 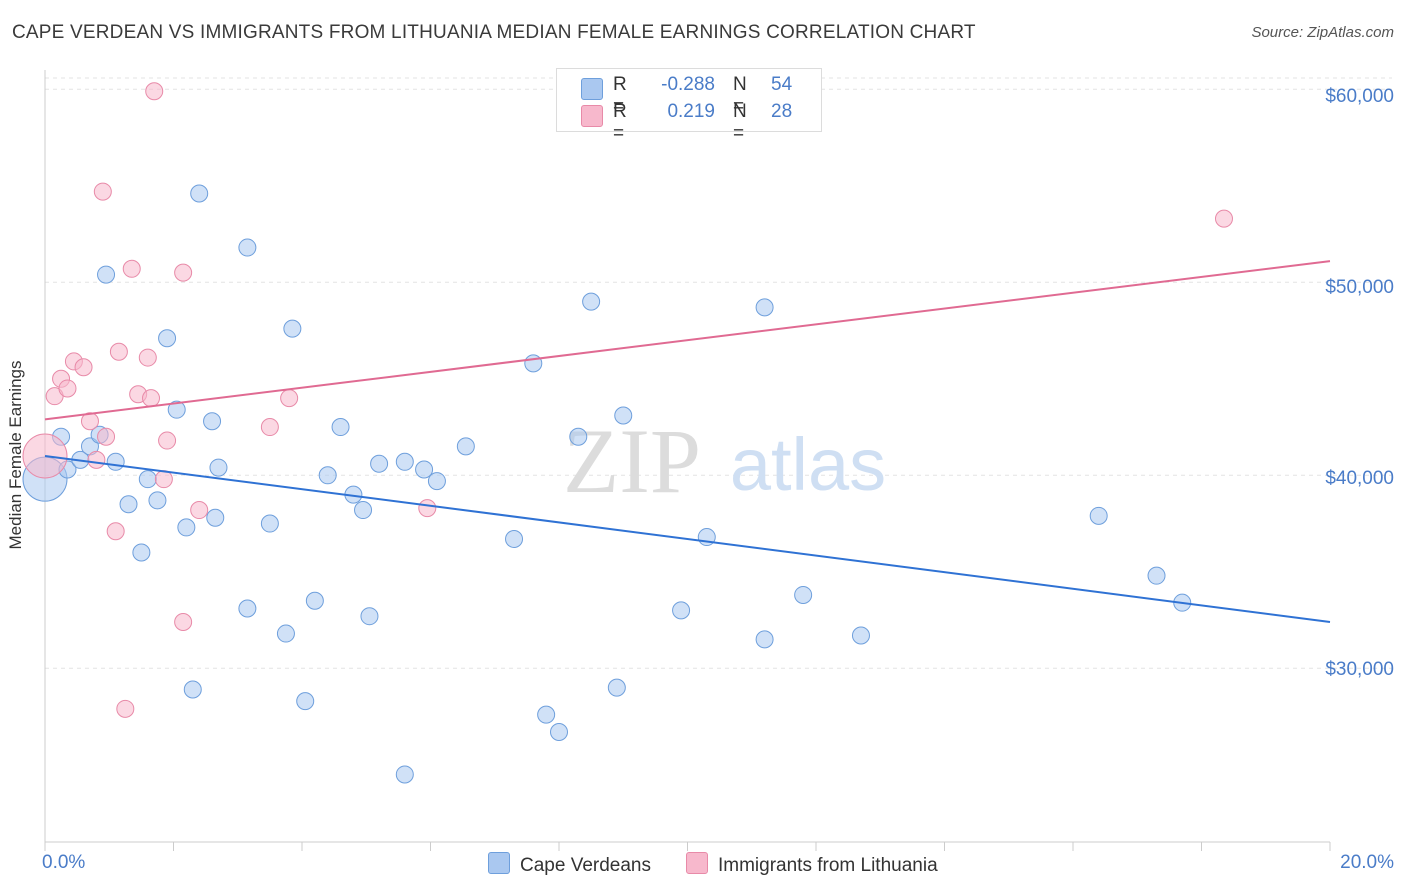 What do you see at coordinates (1322, 32) in the screenshot?
I see `source-label: Source: ZipAtlas.com` at bounding box center [1322, 32].